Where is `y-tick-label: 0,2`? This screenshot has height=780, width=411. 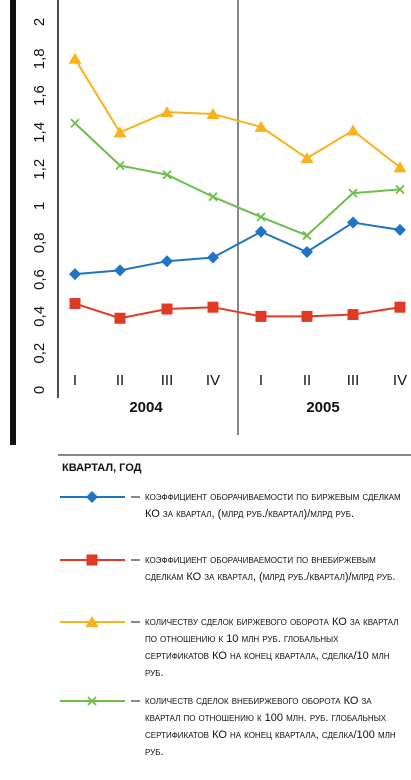
y-tick-label: 0,2 is located at coordinates (39, 353).